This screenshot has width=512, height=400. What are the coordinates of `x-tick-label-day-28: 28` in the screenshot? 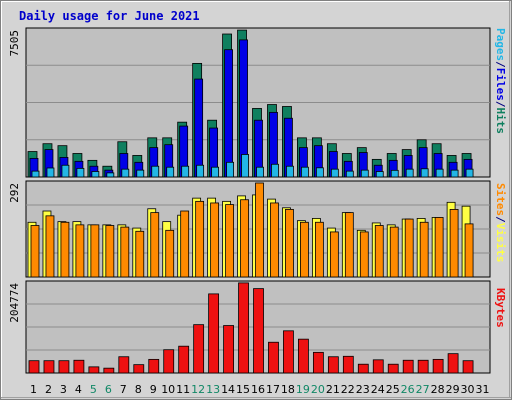 It's located at (438, 389).